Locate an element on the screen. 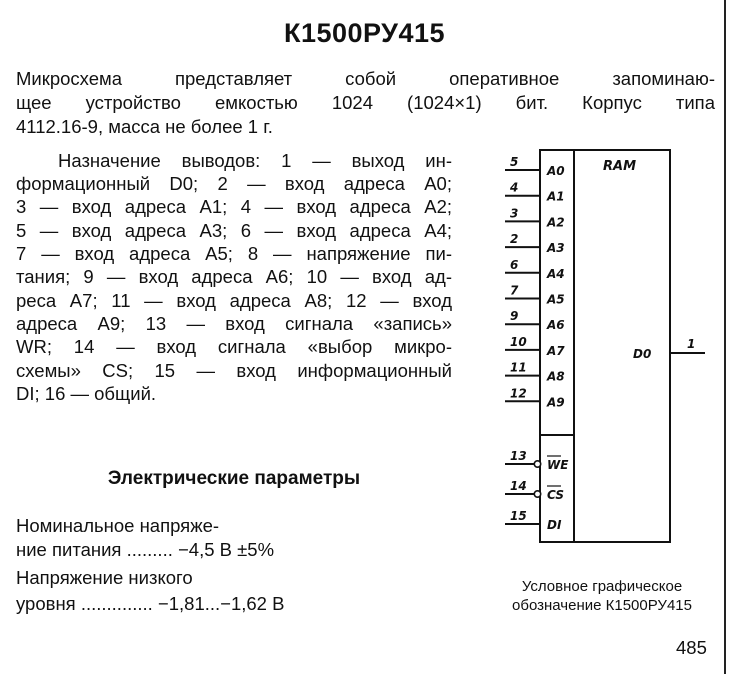 This screenshot has height=674, width=729. pin-name: WE is located at coordinates (558, 465).